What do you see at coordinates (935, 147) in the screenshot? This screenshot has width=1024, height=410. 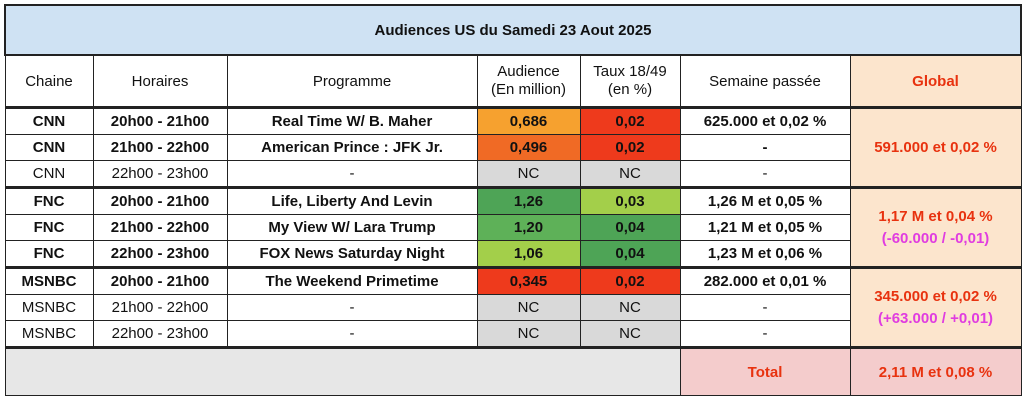 I see `global-cnn: 591.000 et 0,02 %` at bounding box center [935, 147].